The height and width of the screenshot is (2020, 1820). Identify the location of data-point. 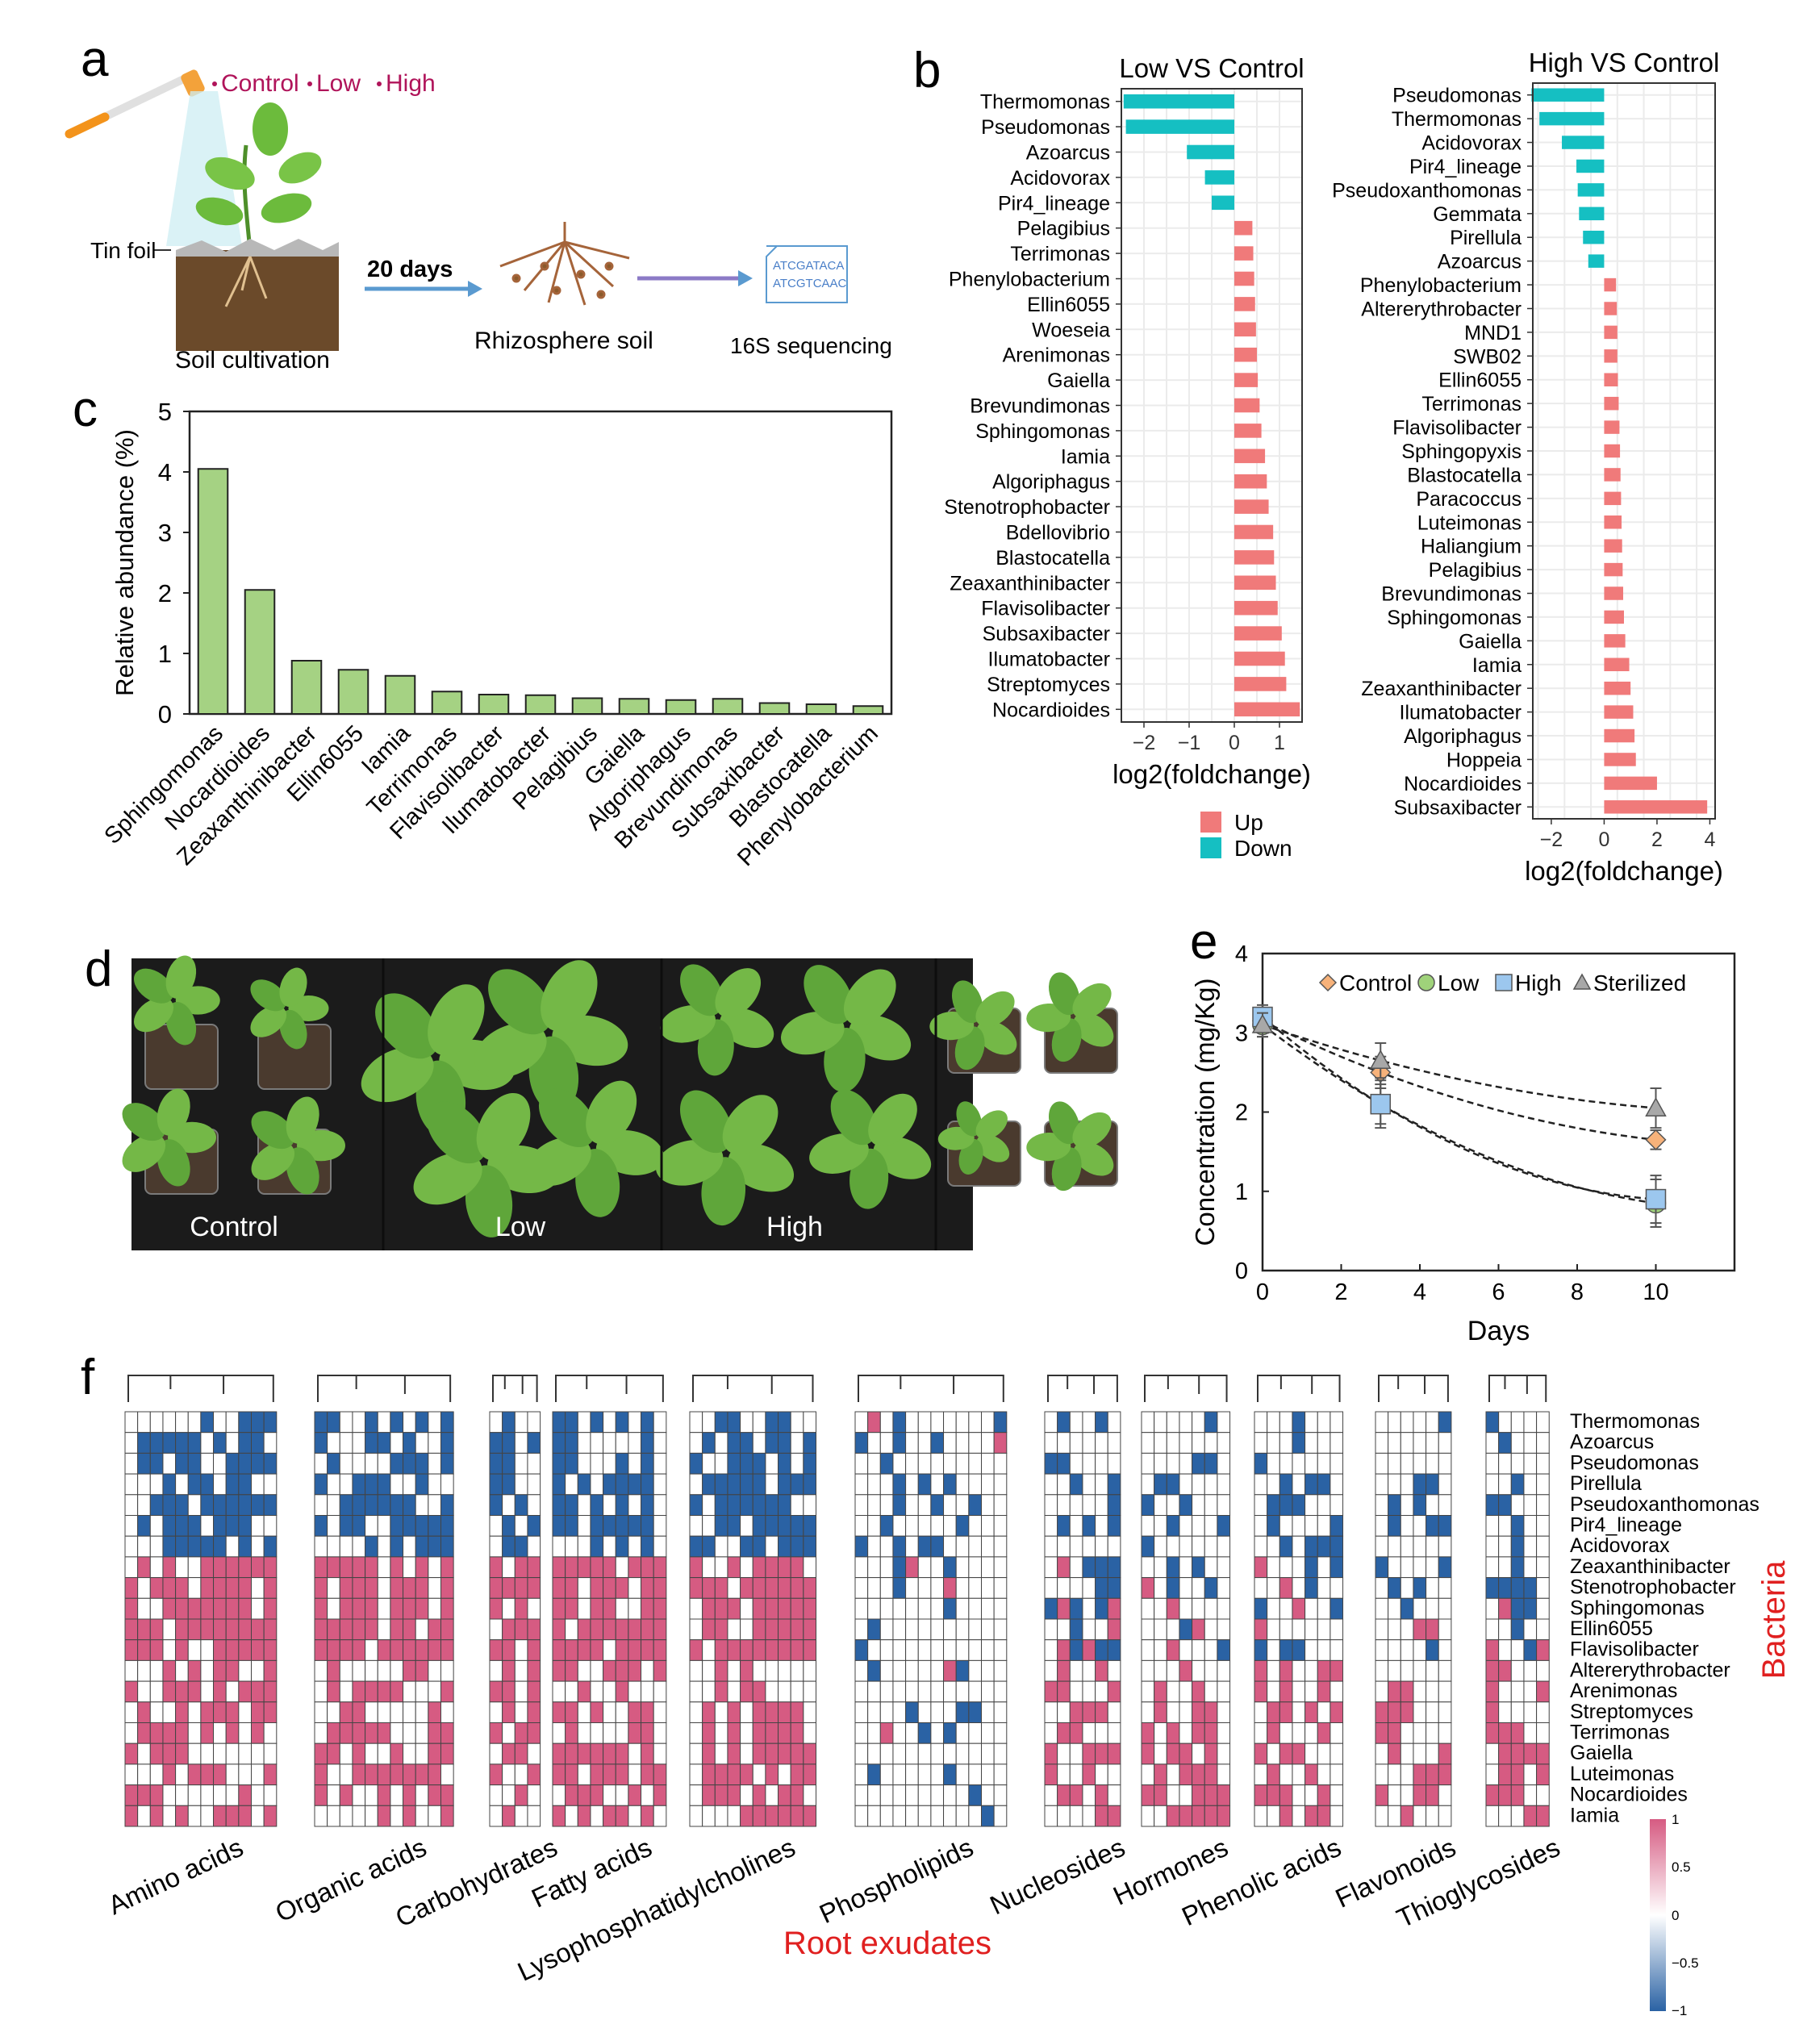
(1582, 981).